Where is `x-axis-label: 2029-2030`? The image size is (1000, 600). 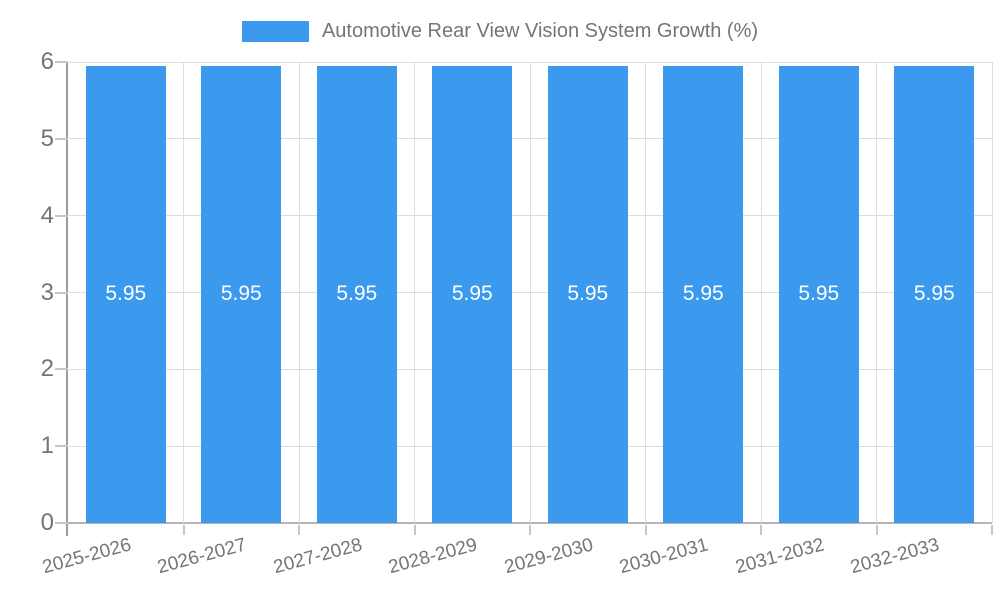
x-axis-label: 2029-2030 is located at coordinates (549, 556).